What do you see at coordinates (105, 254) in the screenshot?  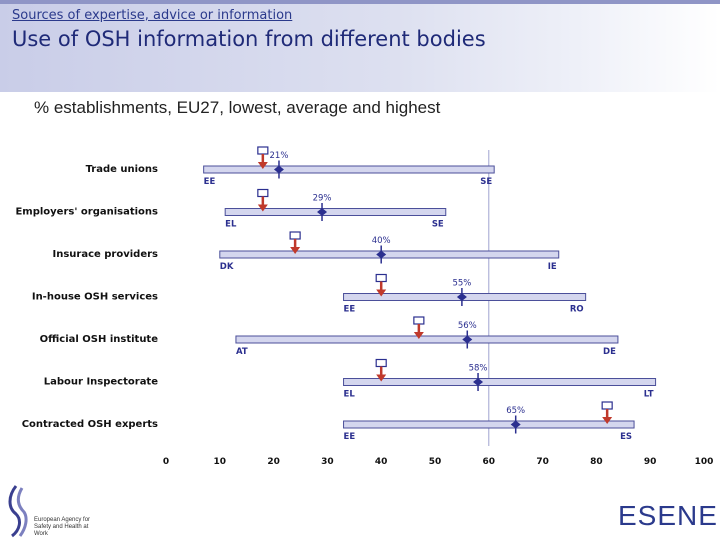 I see `category-label: Insurace providers` at bounding box center [105, 254].